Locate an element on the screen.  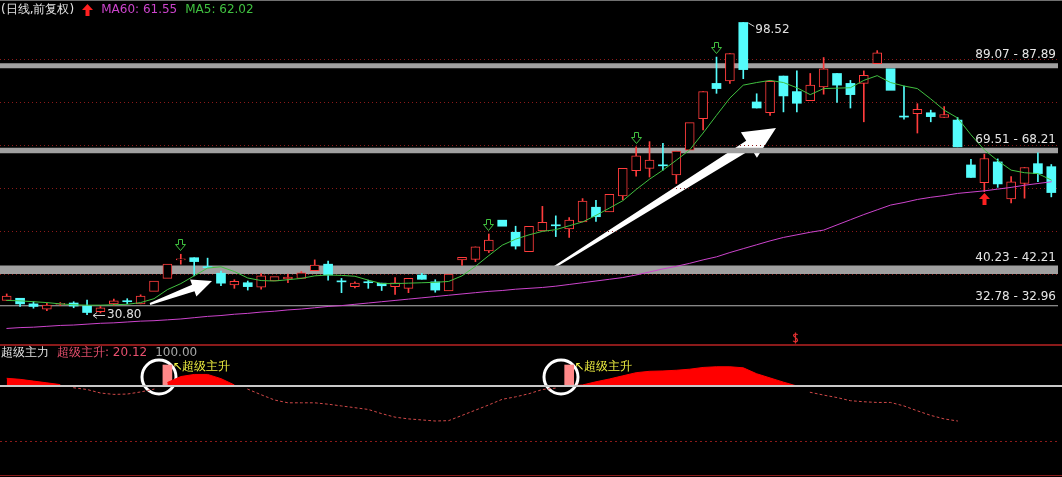
band-label: 32.78 - 32.96 is located at coordinates (1015, 296).